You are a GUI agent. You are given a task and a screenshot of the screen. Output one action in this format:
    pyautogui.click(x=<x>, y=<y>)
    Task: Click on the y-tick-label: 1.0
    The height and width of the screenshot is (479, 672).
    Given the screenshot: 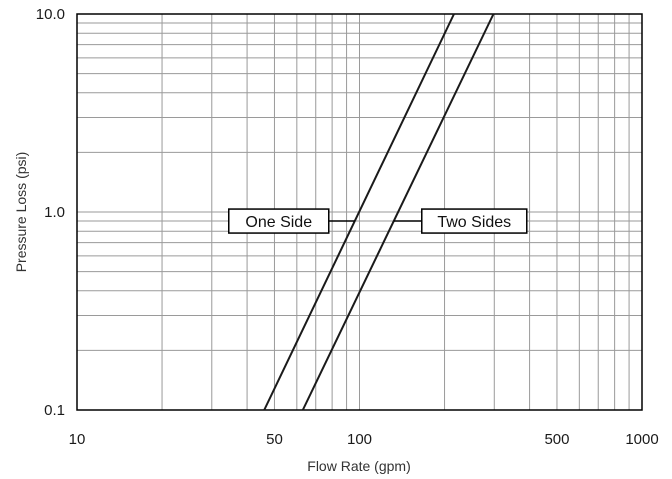 What is the action you would take?
    pyautogui.click(x=54, y=212)
    